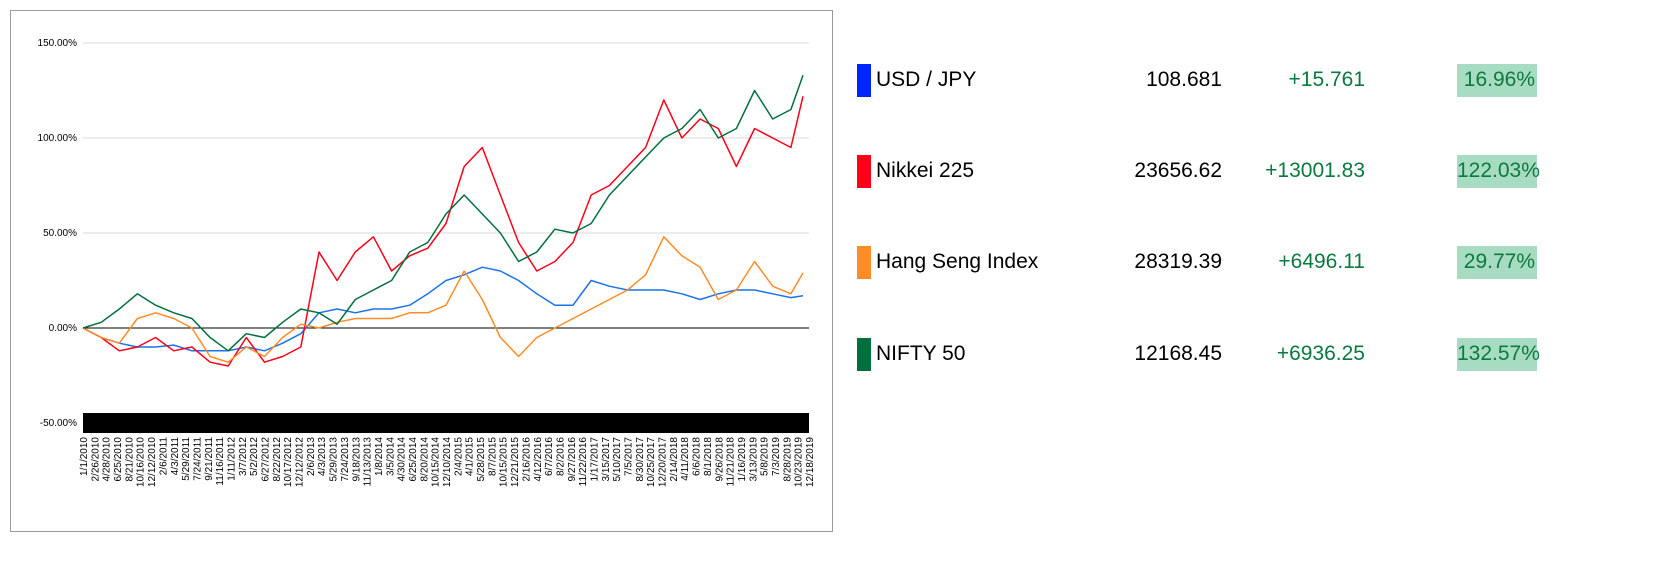 The width and height of the screenshot is (1676, 572). Describe the element at coordinates (481, 459) in the screenshot. I see `x-tick-label: 5/28/2015` at that location.